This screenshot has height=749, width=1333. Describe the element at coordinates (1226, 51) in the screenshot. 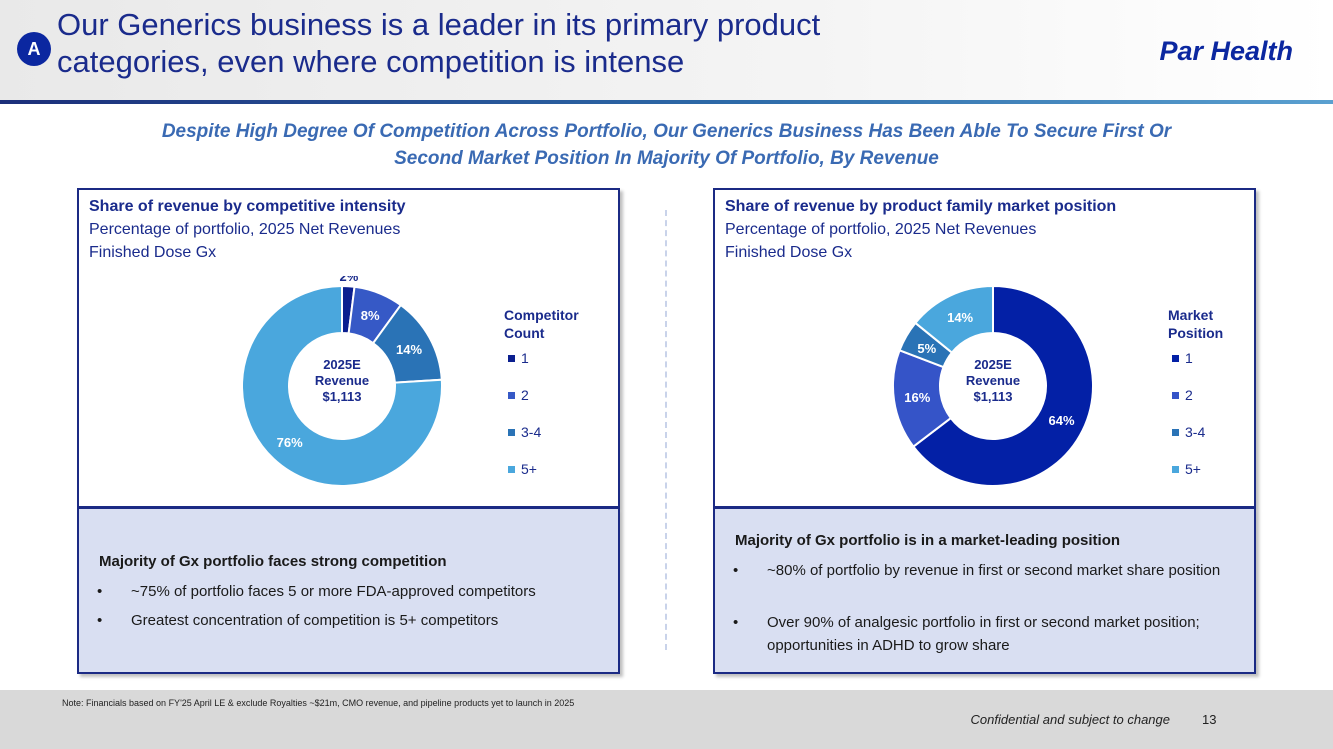

I see `brand-logo-text: Par Health` at that location.